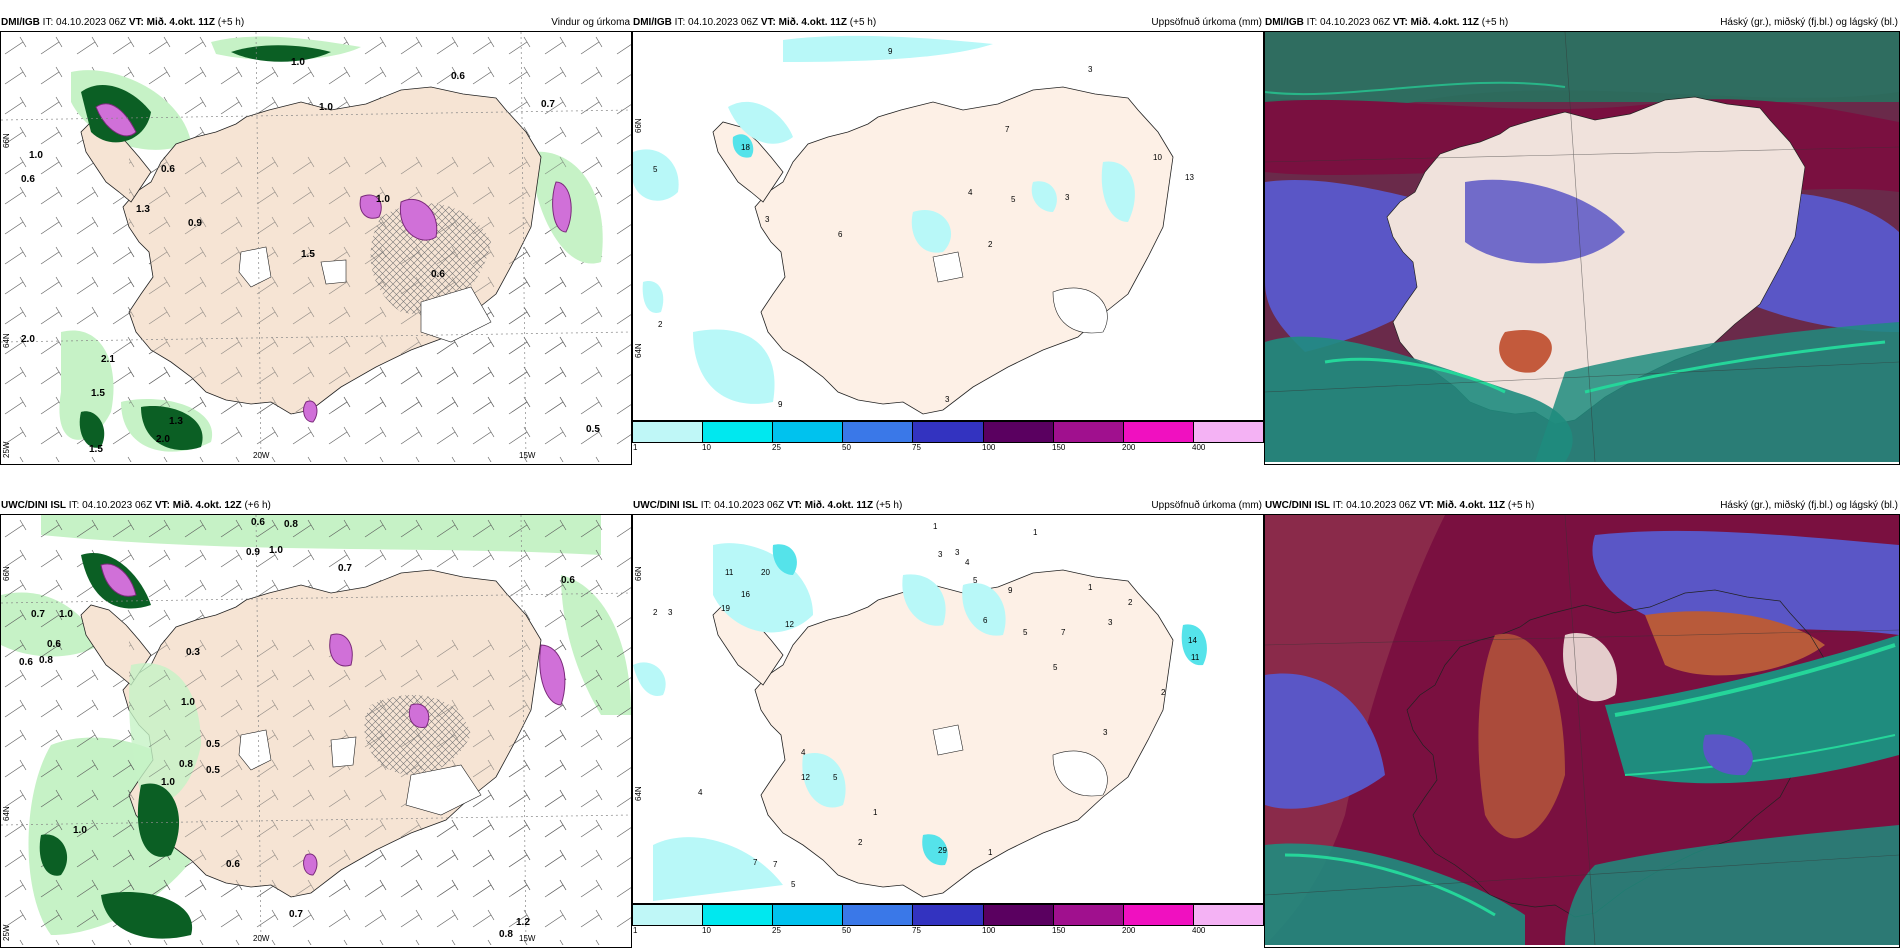 Image resolution: width=1900 pixels, height=950 pixels. What do you see at coordinates (989, 447) in the screenshot?
I see `colorbar-label: 100` at bounding box center [989, 447].